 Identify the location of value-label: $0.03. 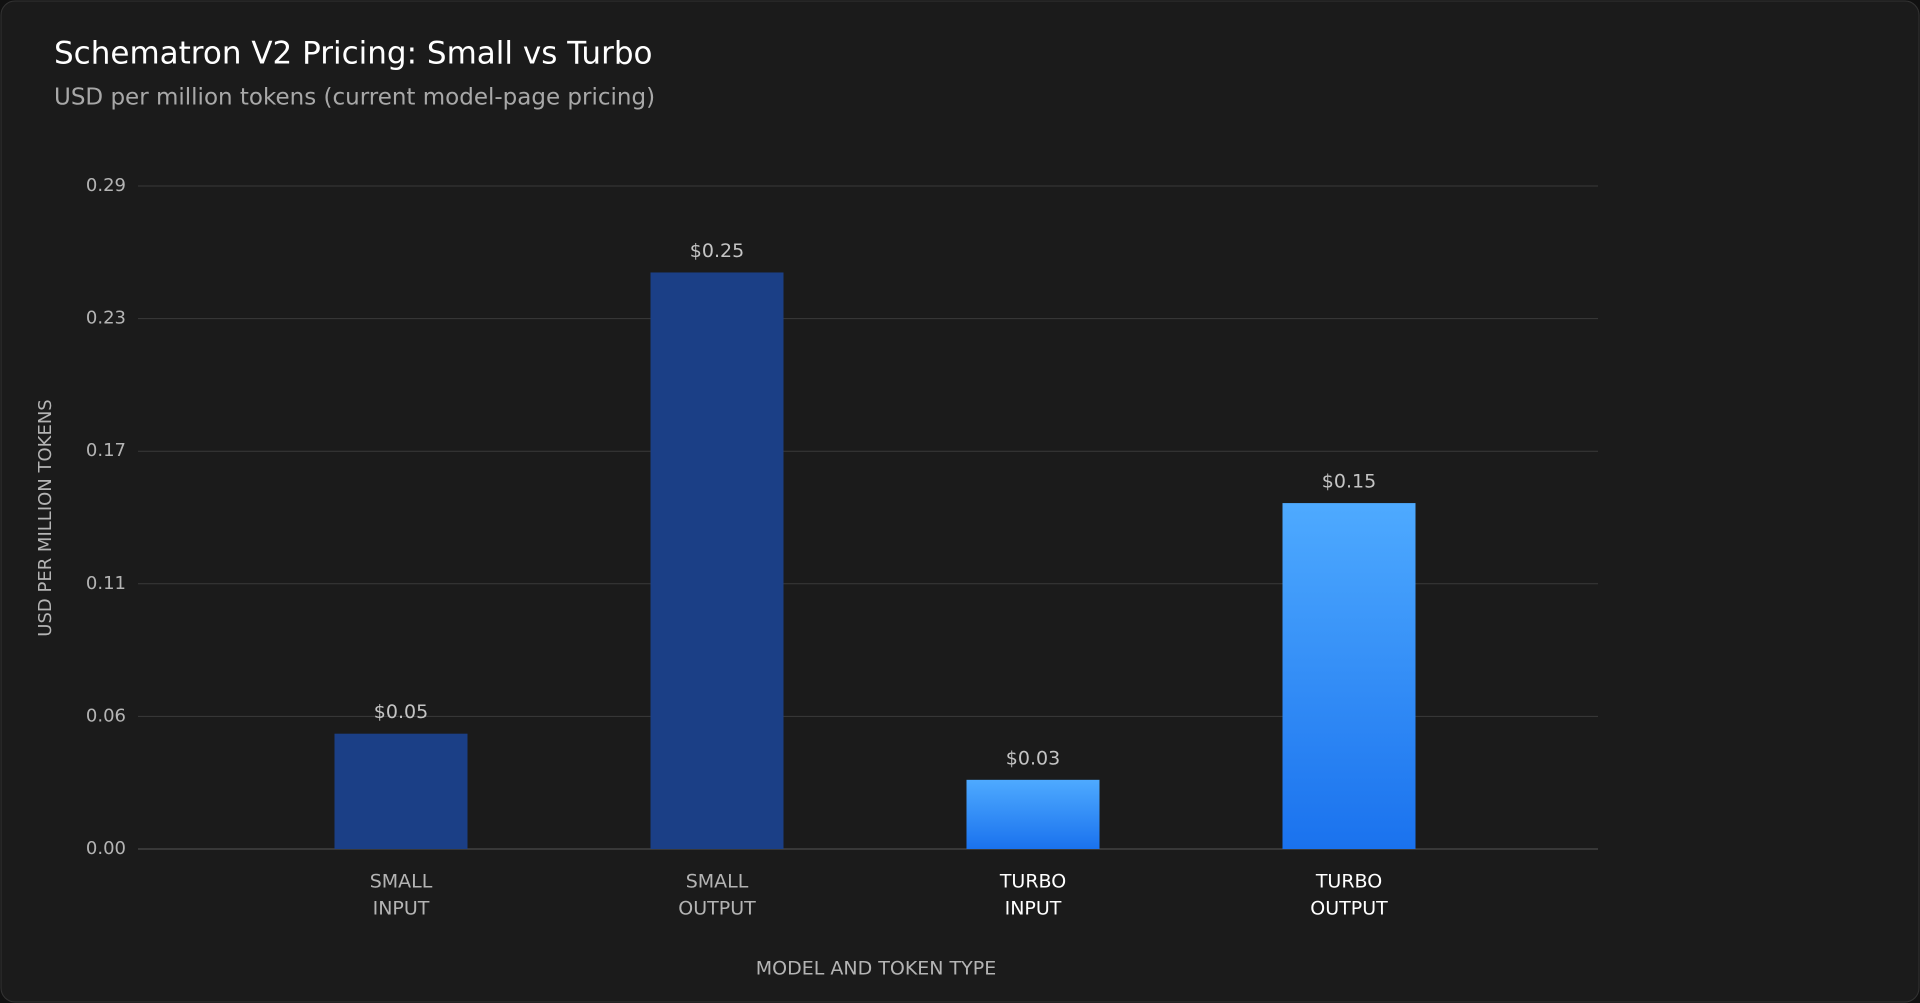
(1033, 758).